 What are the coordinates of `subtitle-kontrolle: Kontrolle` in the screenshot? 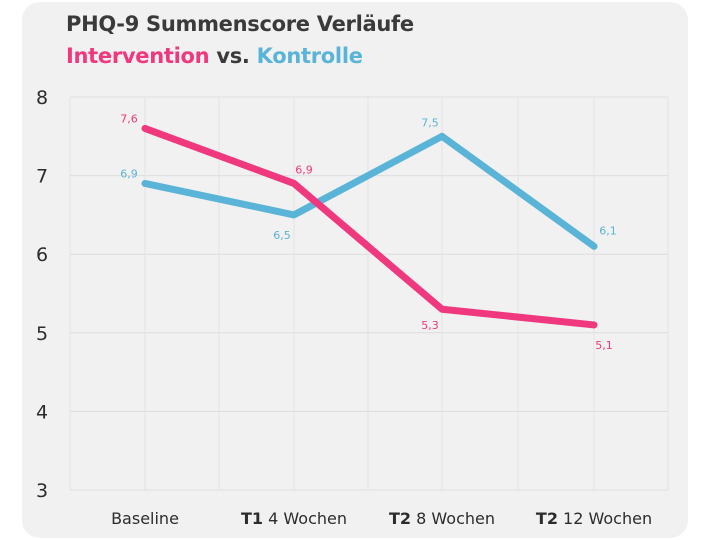 It's located at (309, 56).